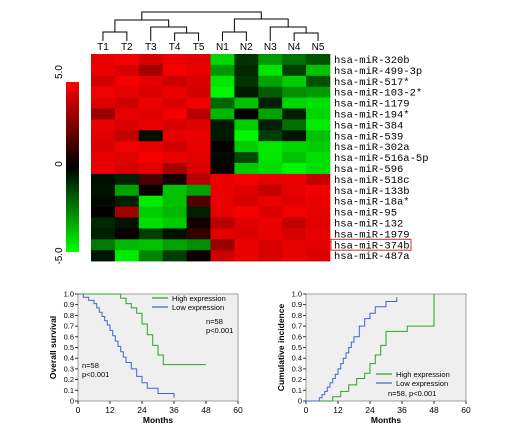 This screenshot has height=444, width=520. I want to click on column-labels: T1 T2 T3 T4 T5 N1 N2 N3 N4 N5, so click(211, 47).